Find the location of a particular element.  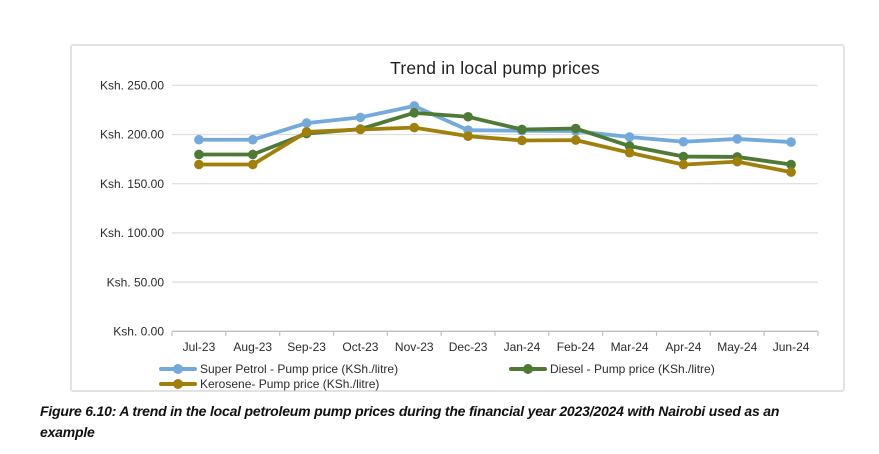

legend-item-super-petrol: Super Petrol - Pump price (KSh./litre) is located at coordinates (278, 369).